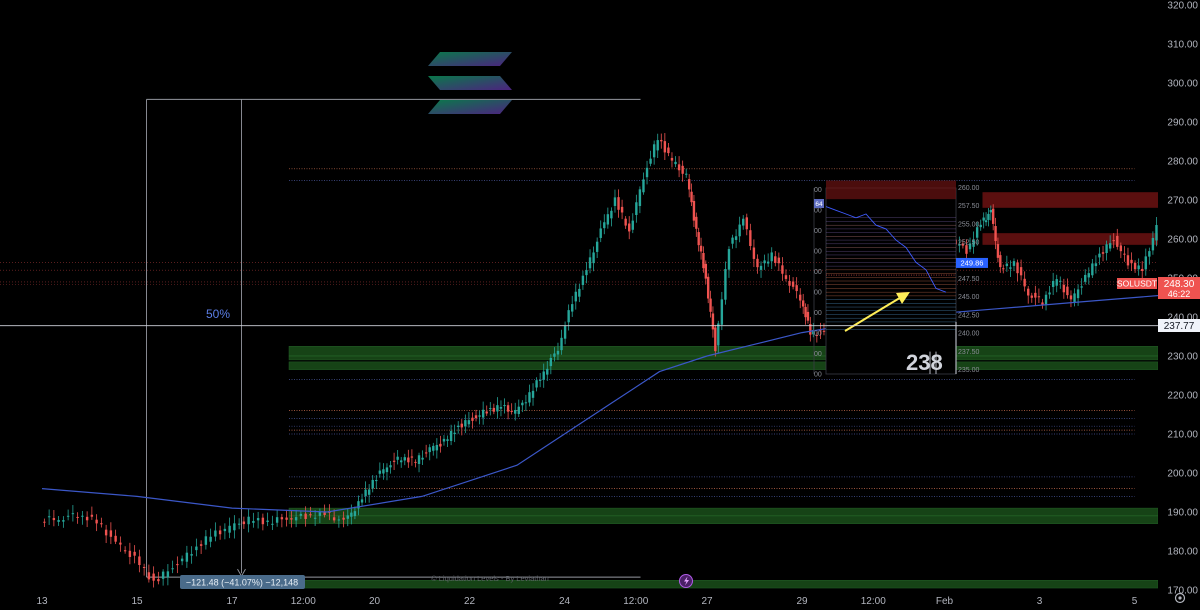  I want to click on green-zone, so click(723, 584).